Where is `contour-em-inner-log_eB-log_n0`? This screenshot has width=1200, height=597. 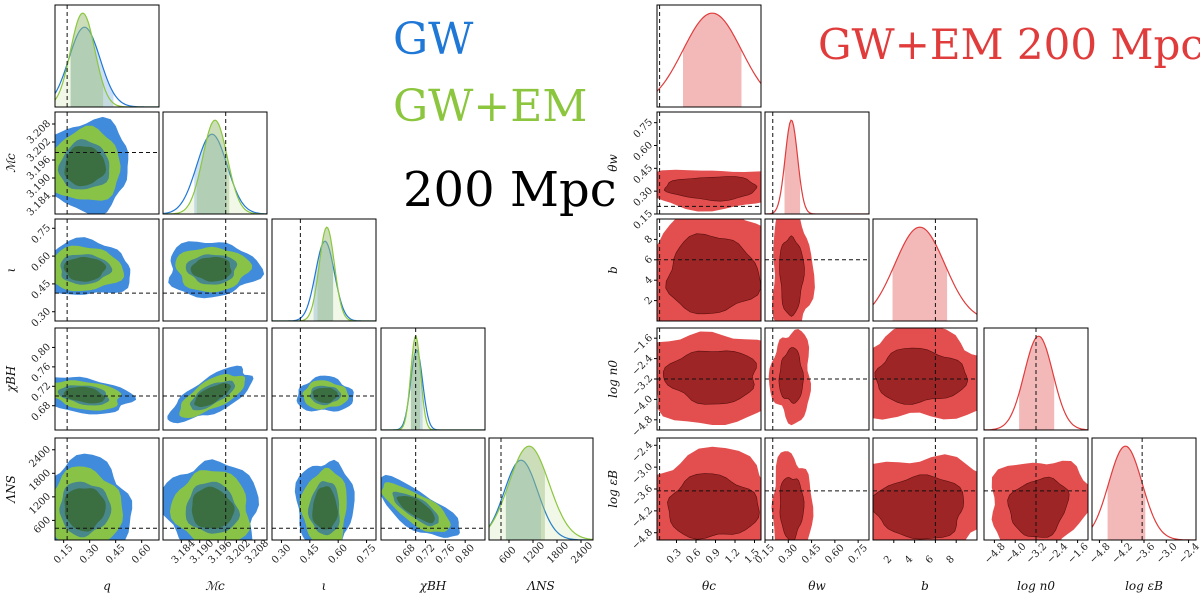 contour-em-inner-log_eB-log_n0 is located at coordinates (1038, 507).